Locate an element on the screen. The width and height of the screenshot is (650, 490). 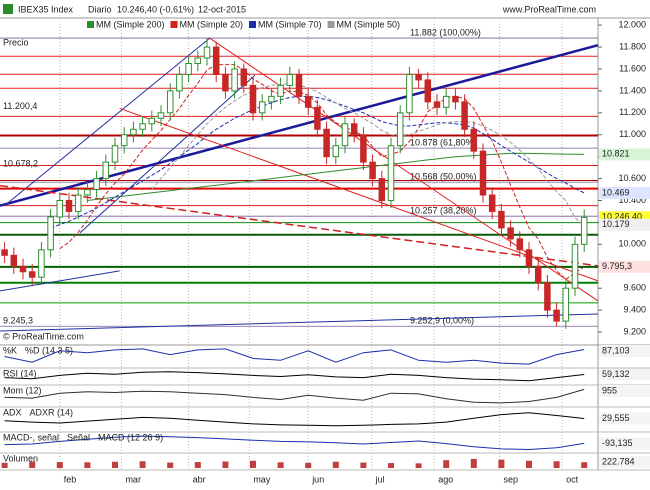
legend-label: MM (Simple 200) is located at coordinates (130, 24).